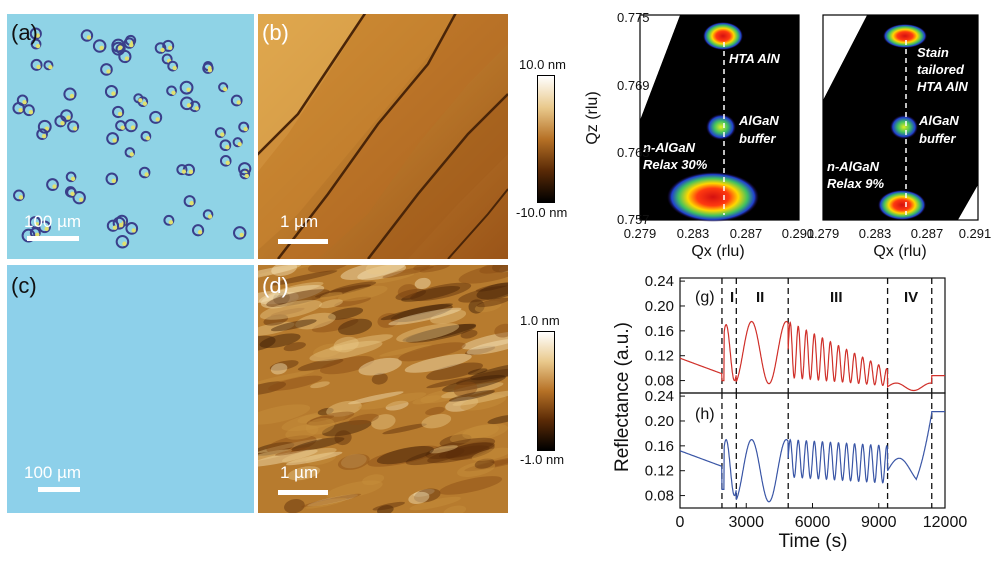 Image resolution: width=994 pixels, height=564 pixels. What do you see at coordinates (542, 64) in the screenshot?
I see `colorbar-top-max: 10.0 nm` at bounding box center [542, 64].